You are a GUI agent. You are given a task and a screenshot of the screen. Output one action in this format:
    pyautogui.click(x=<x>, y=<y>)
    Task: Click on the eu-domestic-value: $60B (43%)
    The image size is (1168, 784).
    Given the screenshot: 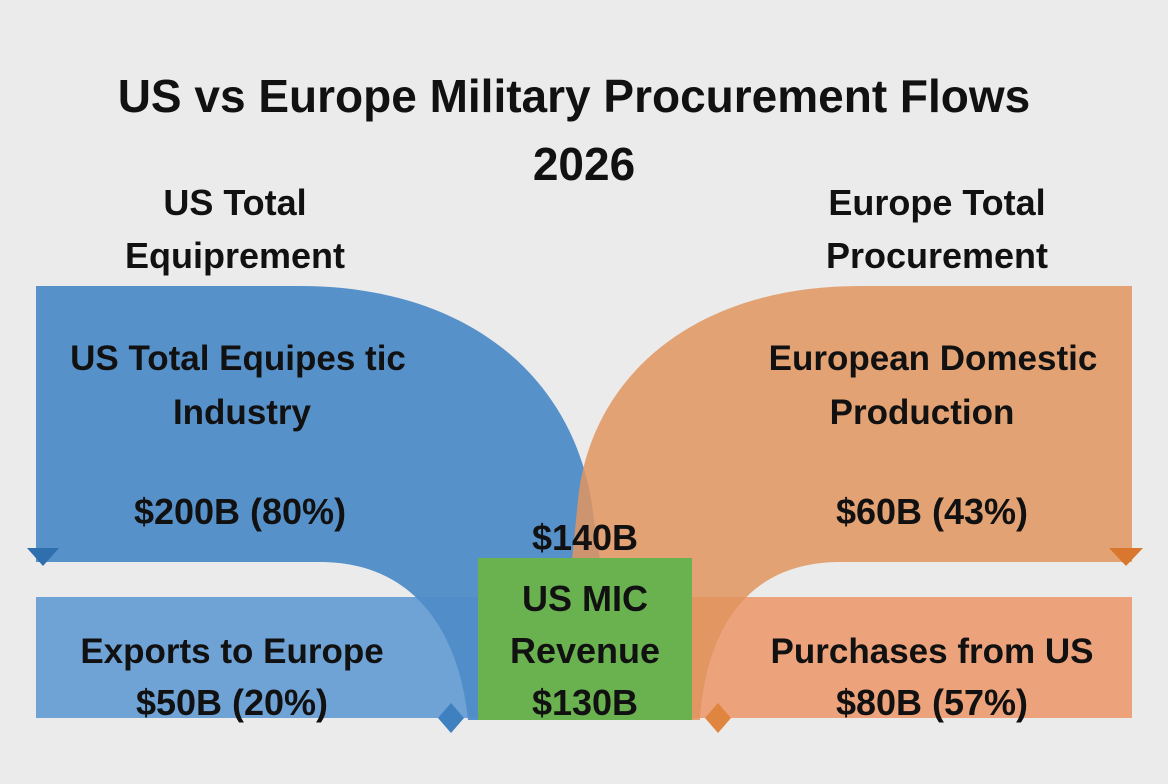 What is the action you would take?
    pyautogui.click(x=932, y=511)
    